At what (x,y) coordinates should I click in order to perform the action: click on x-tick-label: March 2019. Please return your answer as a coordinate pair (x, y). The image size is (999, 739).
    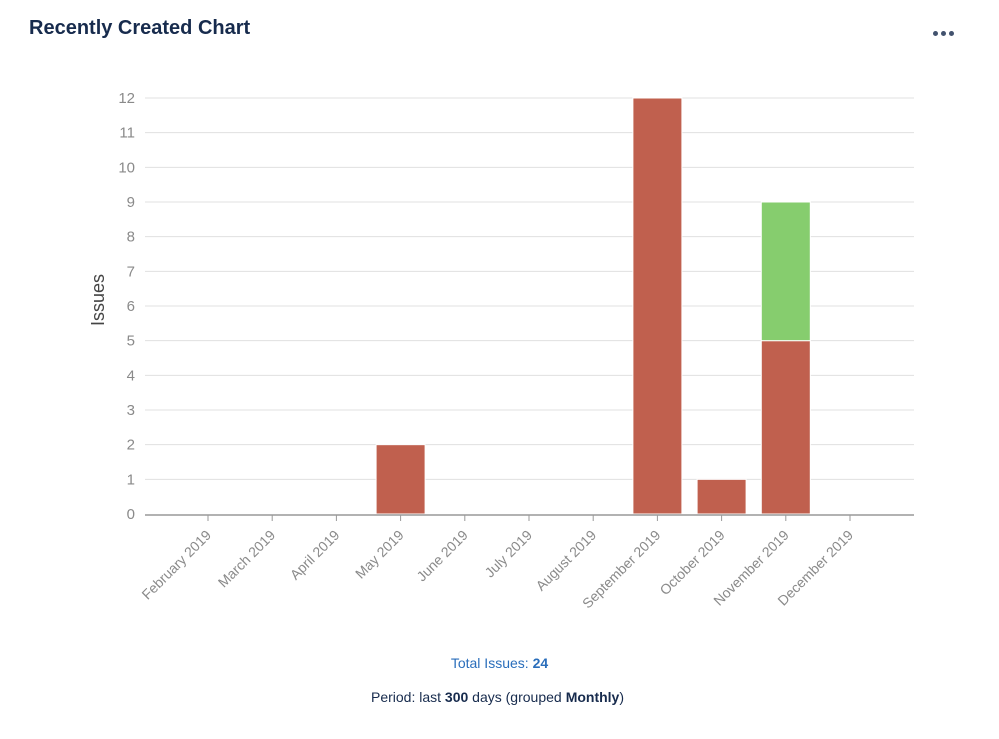
    Looking at the image, I should click on (247, 559).